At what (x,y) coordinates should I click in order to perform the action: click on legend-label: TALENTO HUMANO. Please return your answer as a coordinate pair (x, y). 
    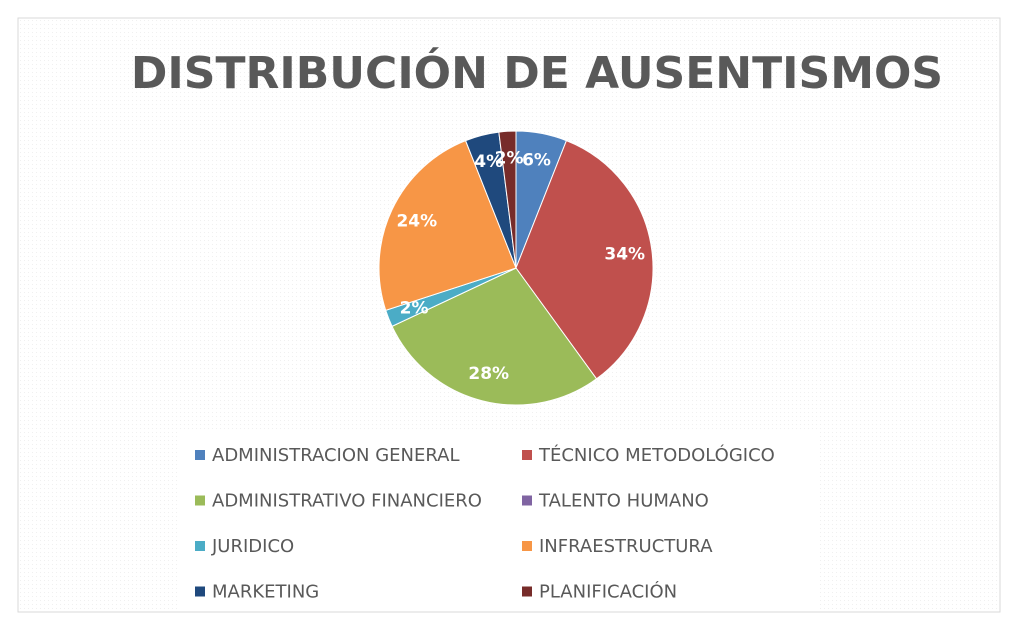
    Looking at the image, I should click on (623, 501).